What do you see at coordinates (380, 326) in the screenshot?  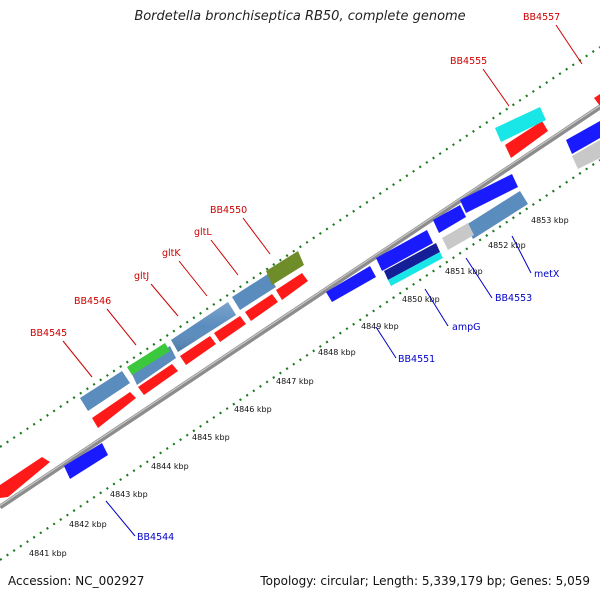 I see `kbp-label: 4849 kbp` at bounding box center [380, 326].